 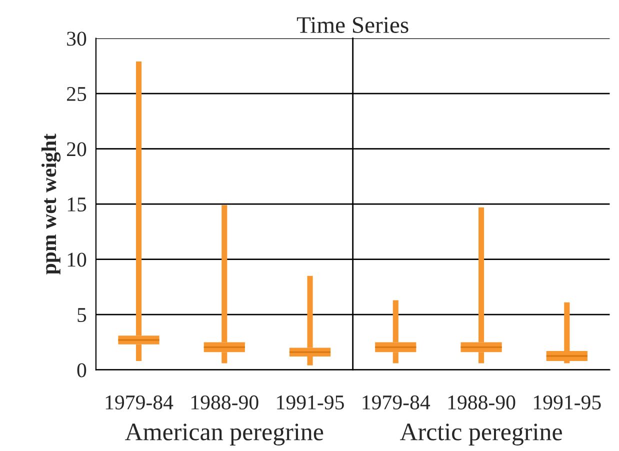 What do you see at coordinates (352, 25) in the screenshot?
I see `chart-title: Time Series` at bounding box center [352, 25].